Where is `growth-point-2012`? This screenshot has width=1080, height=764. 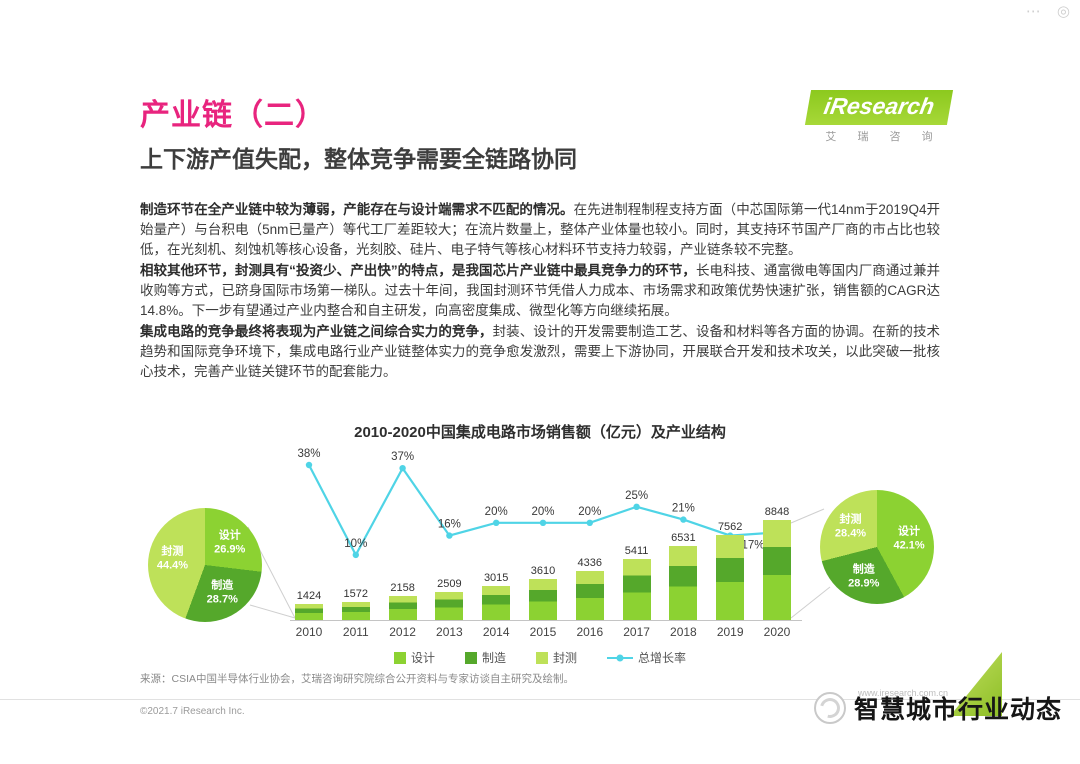
growth-point-2012 is located at coordinates (402, 468).